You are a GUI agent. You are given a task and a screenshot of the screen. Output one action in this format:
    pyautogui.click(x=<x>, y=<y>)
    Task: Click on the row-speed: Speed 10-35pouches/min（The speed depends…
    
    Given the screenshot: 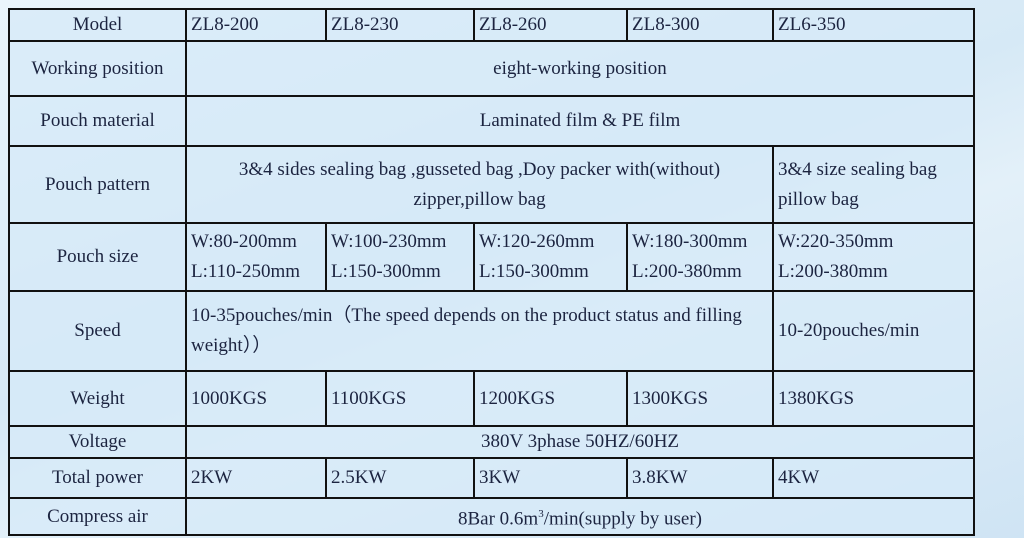 What is the action you would take?
    pyautogui.click(x=491, y=331)
    